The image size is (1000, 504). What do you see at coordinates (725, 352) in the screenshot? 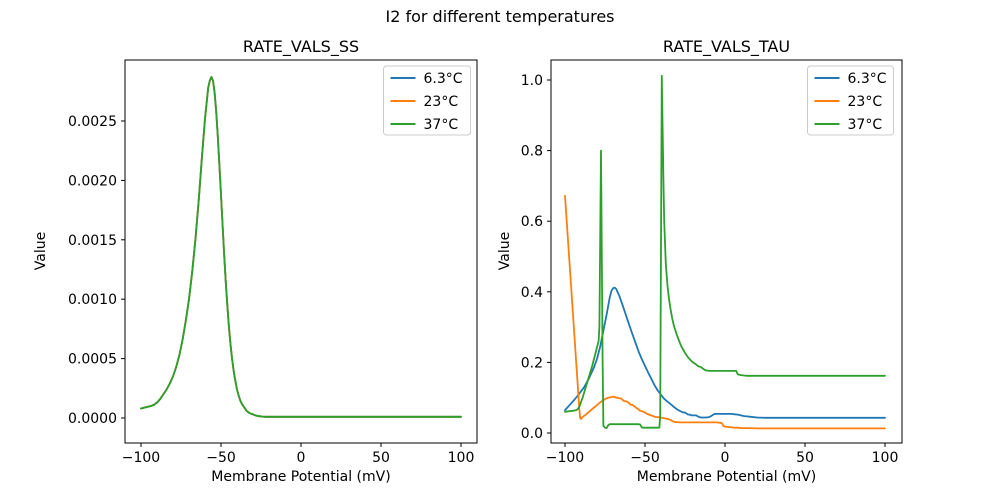
I see `series-line-6.3C` at bounding box center [725, 352].